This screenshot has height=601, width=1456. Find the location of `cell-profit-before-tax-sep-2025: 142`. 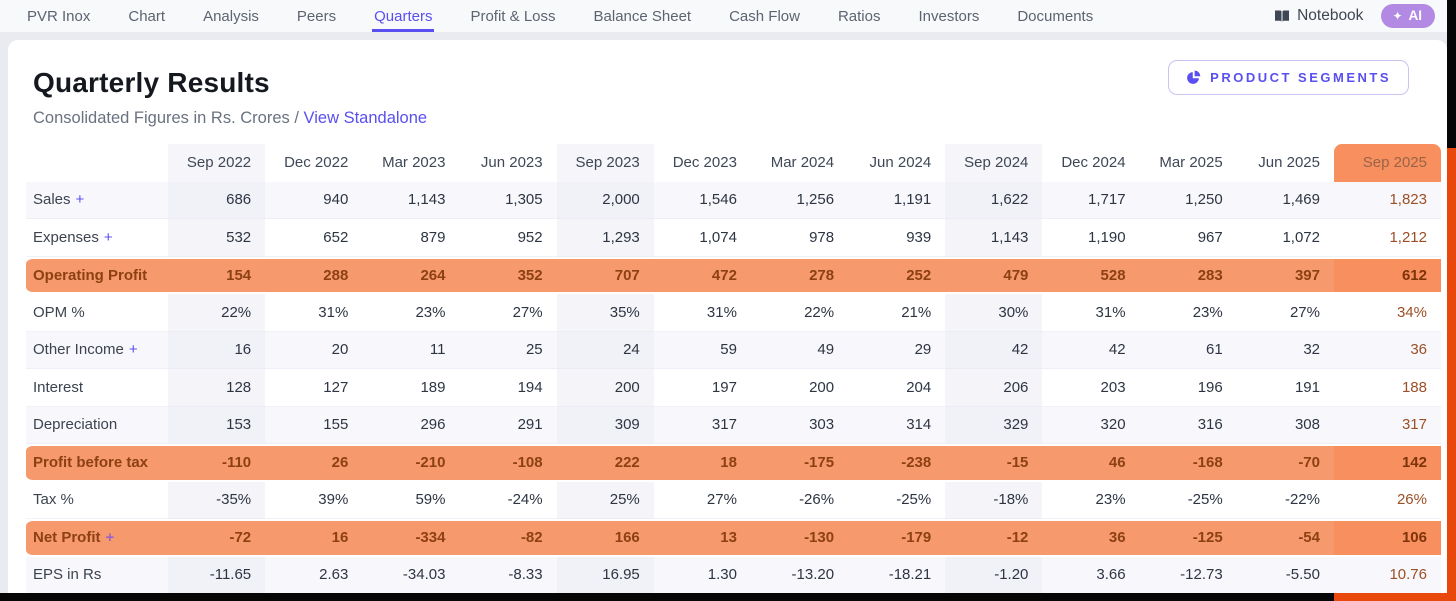

cell-profit-before-tax-sep-2025: 142 is located at coordinates (1387, 463).